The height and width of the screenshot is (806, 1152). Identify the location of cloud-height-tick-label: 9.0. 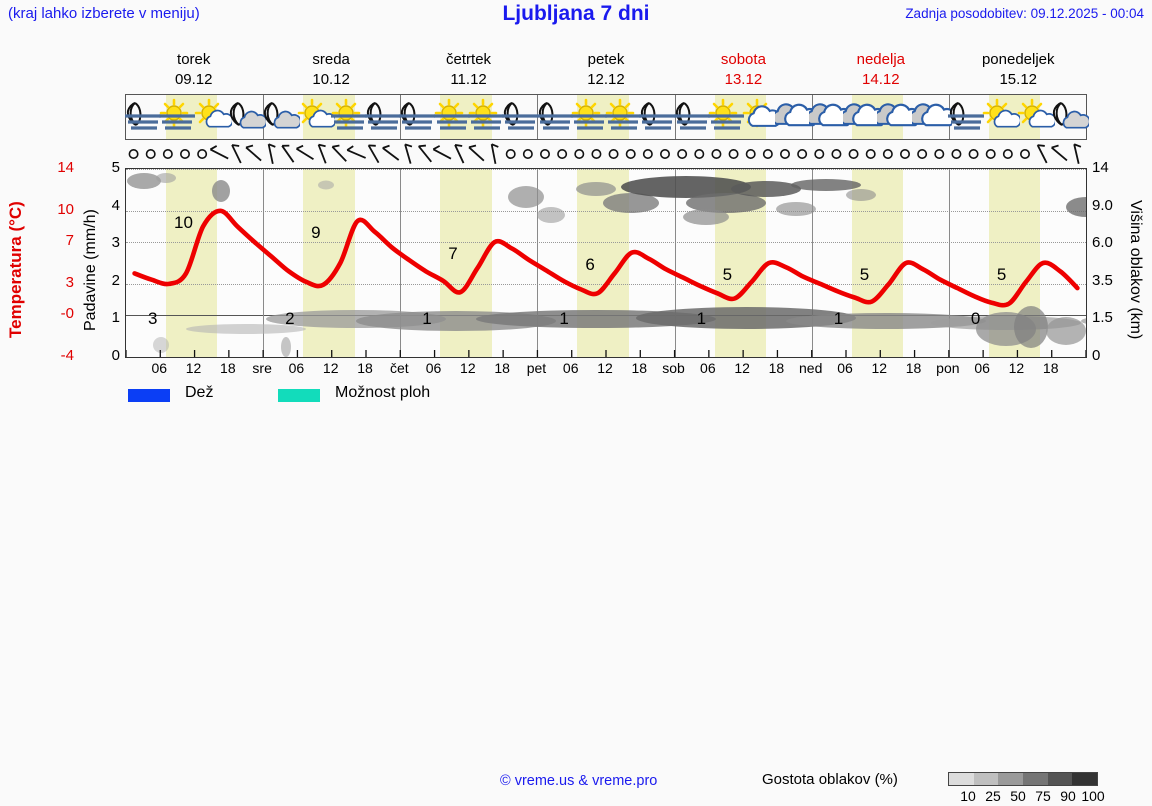
(1102, 205).